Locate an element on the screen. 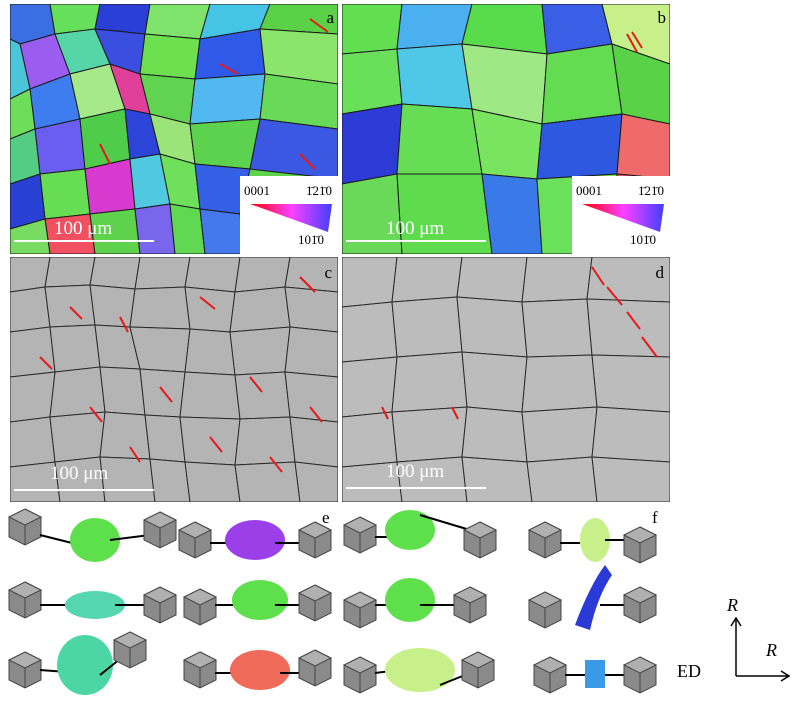  panel-c-band-contrast: c 100 μm is located at coordinates (174, 379).